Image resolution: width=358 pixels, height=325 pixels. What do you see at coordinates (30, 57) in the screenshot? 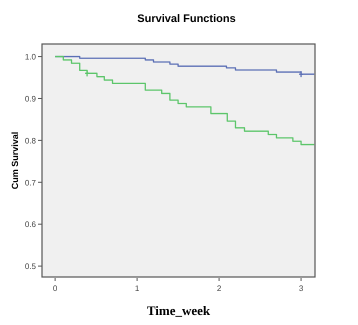
I see `y-tick-label: 1.0` at bounding box center [30, 57].